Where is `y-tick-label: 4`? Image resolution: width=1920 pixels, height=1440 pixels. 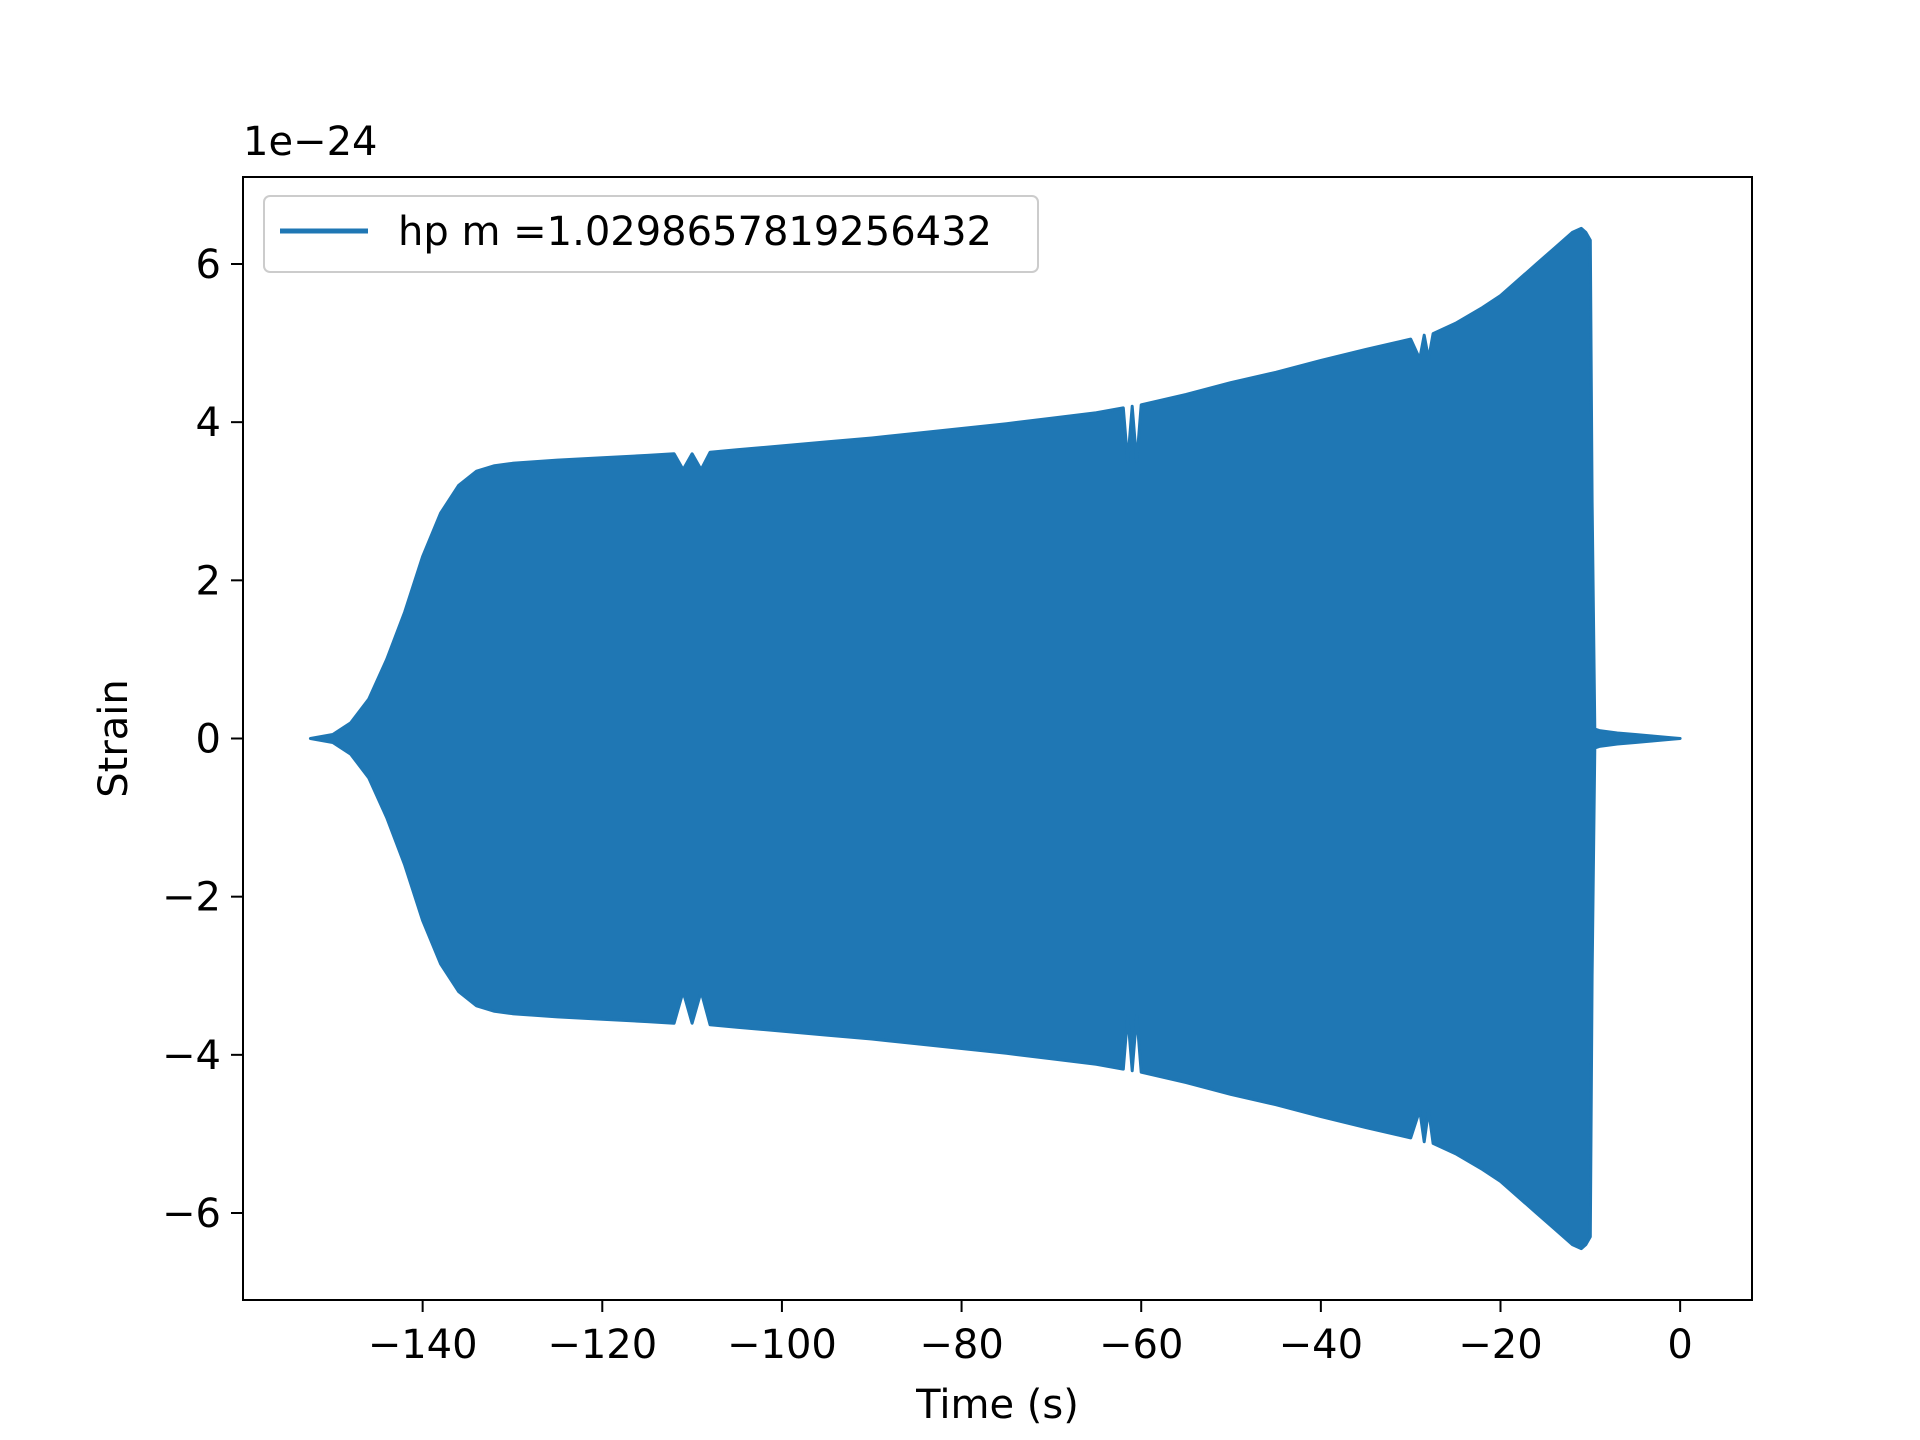
y-tick-label: 4 is located at coordinates (208, 423).